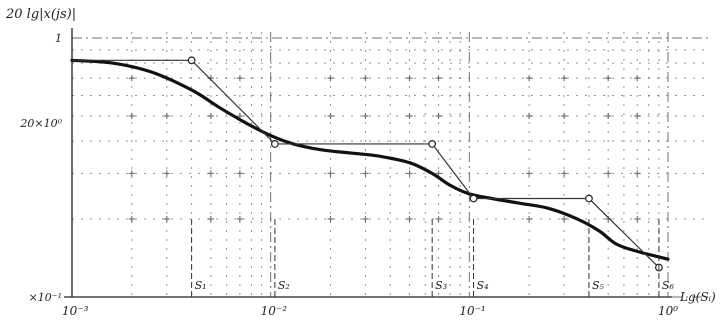 Image resolution: width=721 pixels, height=328 pixels. What do you see at coordinates (483, 285) in the screenshot?
I see `breakpoint-label: S₄` at bounding box center [483, 285].